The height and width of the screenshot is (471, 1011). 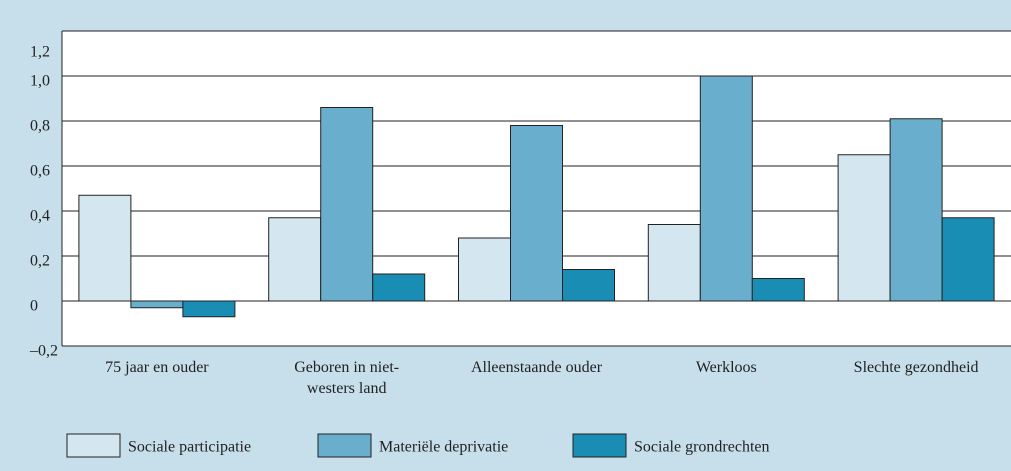 What do you see at coordinates (40, 52) in the screenshot?
I see `y-tick-label: 1,2` at bounding box center [40, 52].